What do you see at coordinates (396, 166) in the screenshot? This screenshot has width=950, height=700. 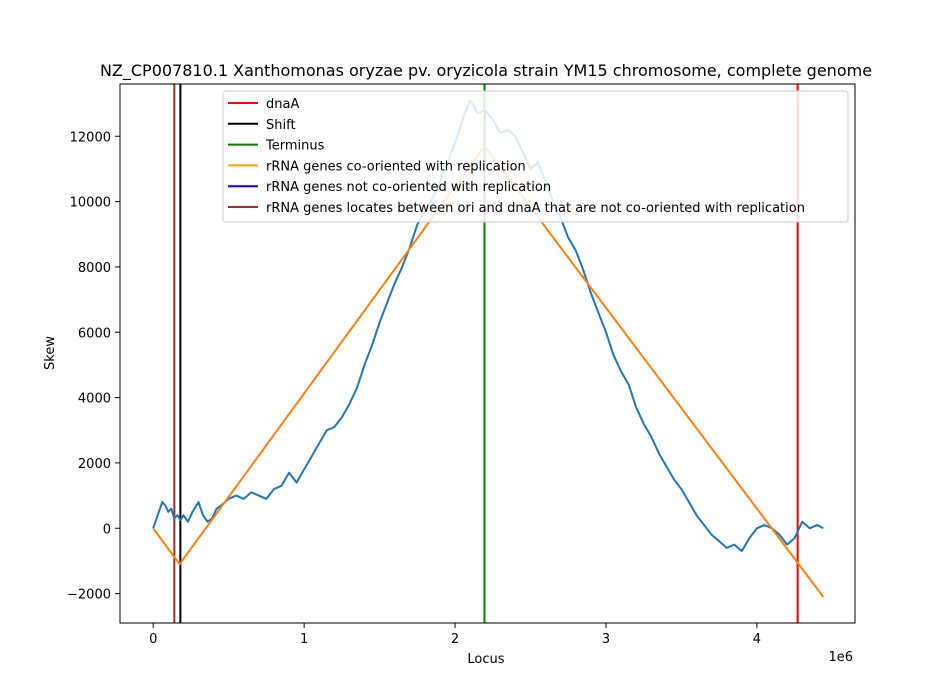 I see `legend-entry-label: rRNA genes co-oriented with replication` at bounding box center [396, 166].